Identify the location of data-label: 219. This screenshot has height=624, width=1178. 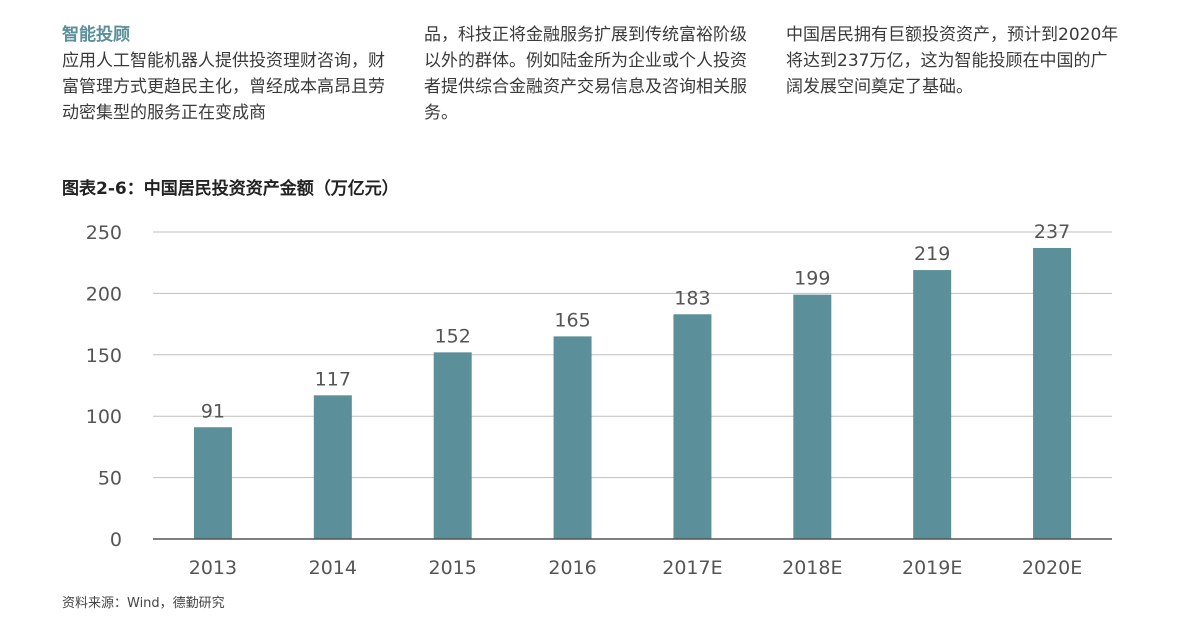
(932, 254).